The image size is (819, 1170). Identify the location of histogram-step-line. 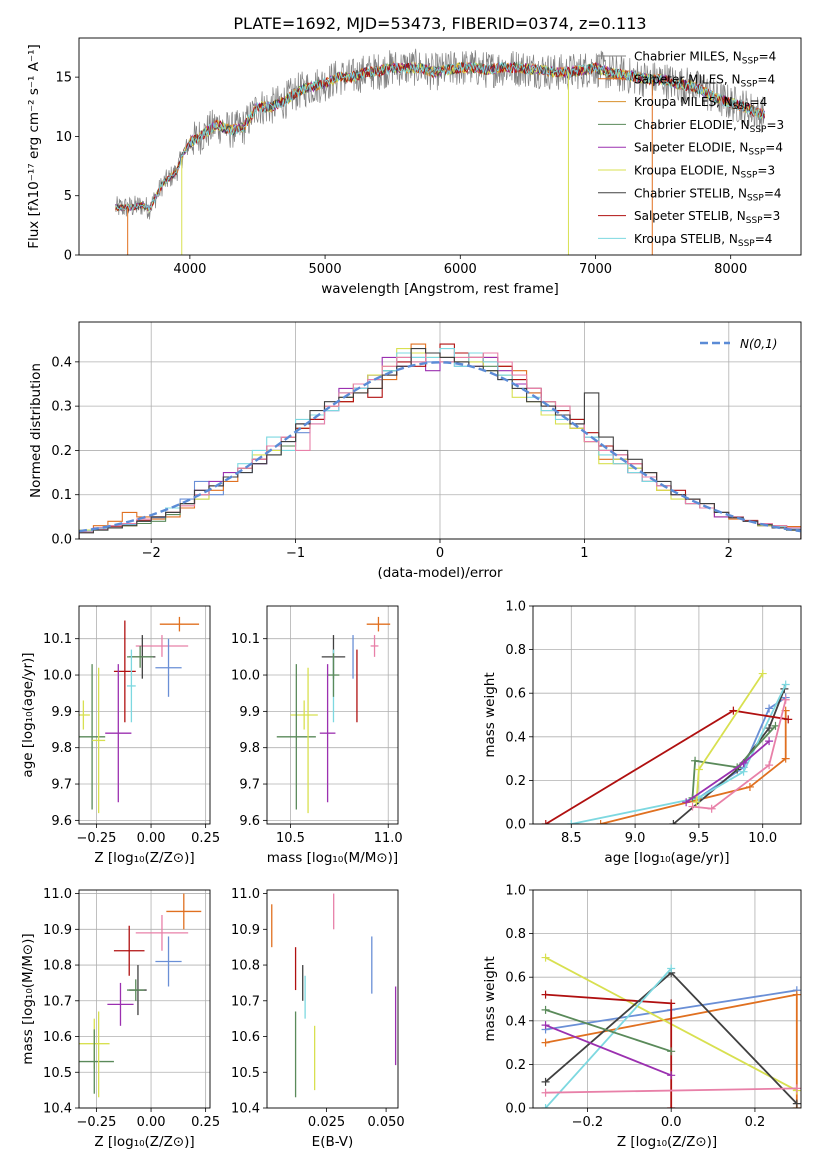
(440, 443).